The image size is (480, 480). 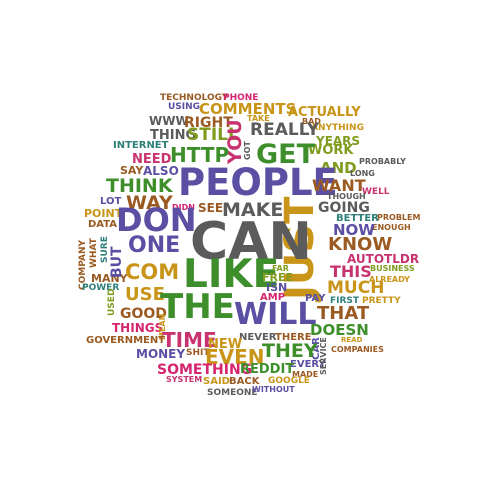 I want to click on word-many: MANY, so click(x=109, y=278).